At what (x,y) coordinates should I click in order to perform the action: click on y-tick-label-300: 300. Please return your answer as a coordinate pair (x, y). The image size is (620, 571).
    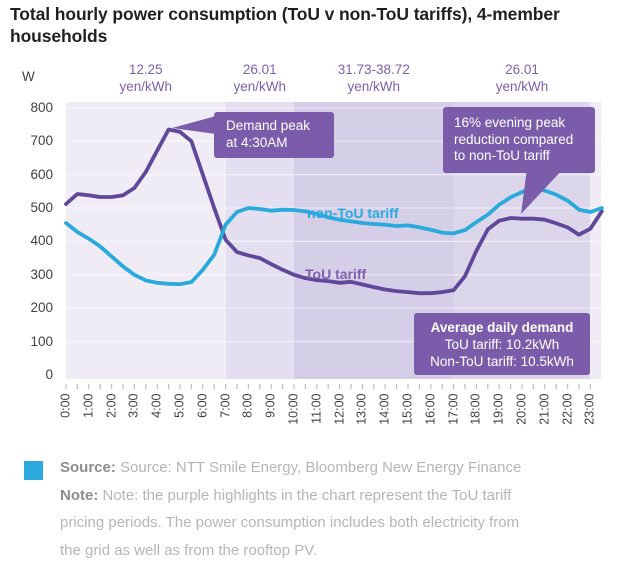
    Looking at the image, I should click on (41, 274).